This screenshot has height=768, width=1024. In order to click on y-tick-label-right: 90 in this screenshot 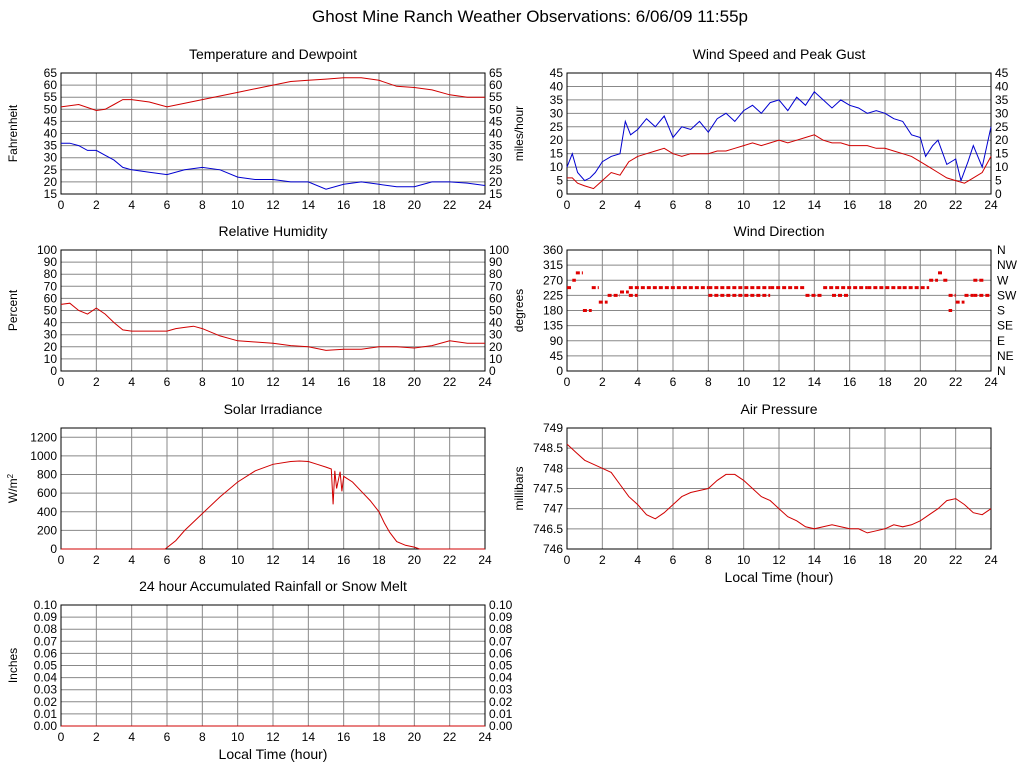, I will do `click(496, 262)`.